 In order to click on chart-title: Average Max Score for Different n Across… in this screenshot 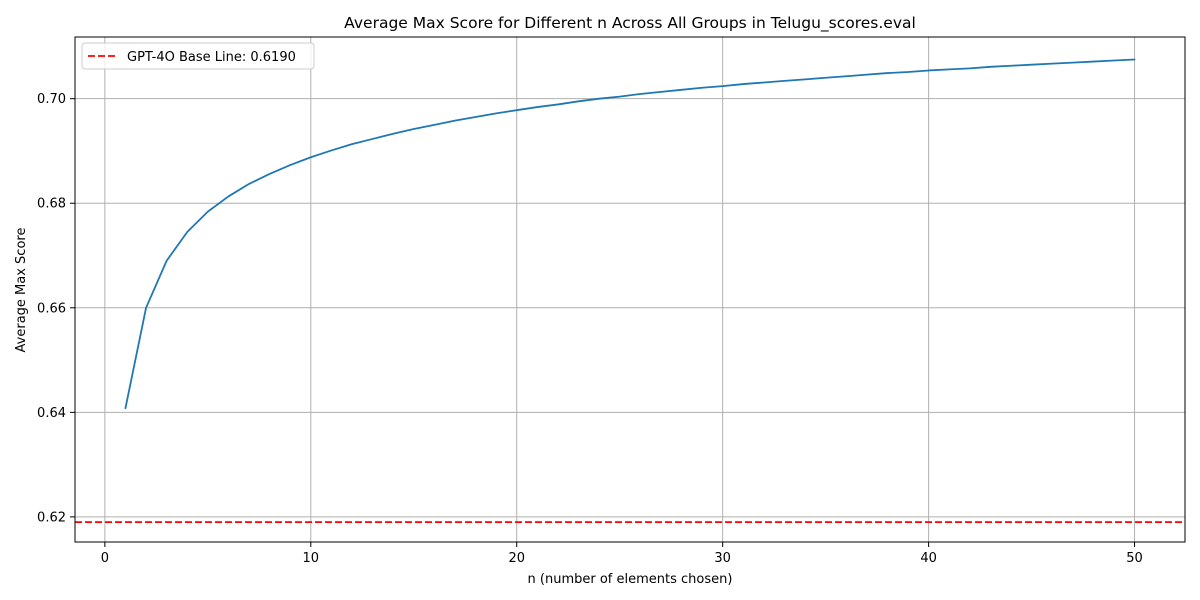, I will do `click(630, 23)`.